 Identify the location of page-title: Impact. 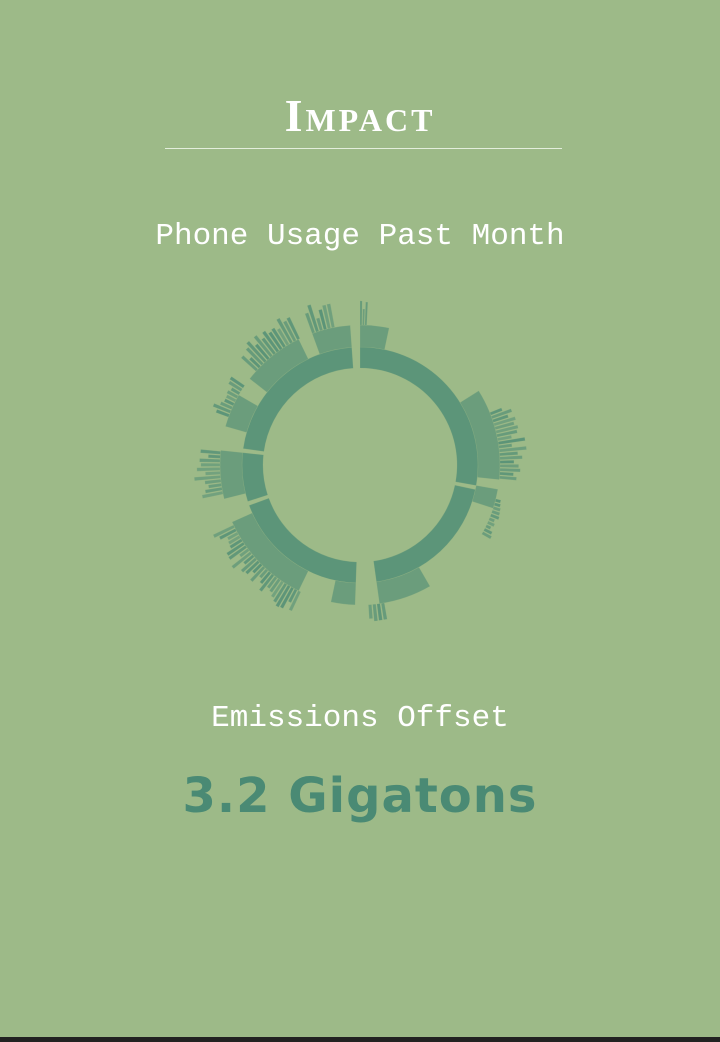
(360, 115).